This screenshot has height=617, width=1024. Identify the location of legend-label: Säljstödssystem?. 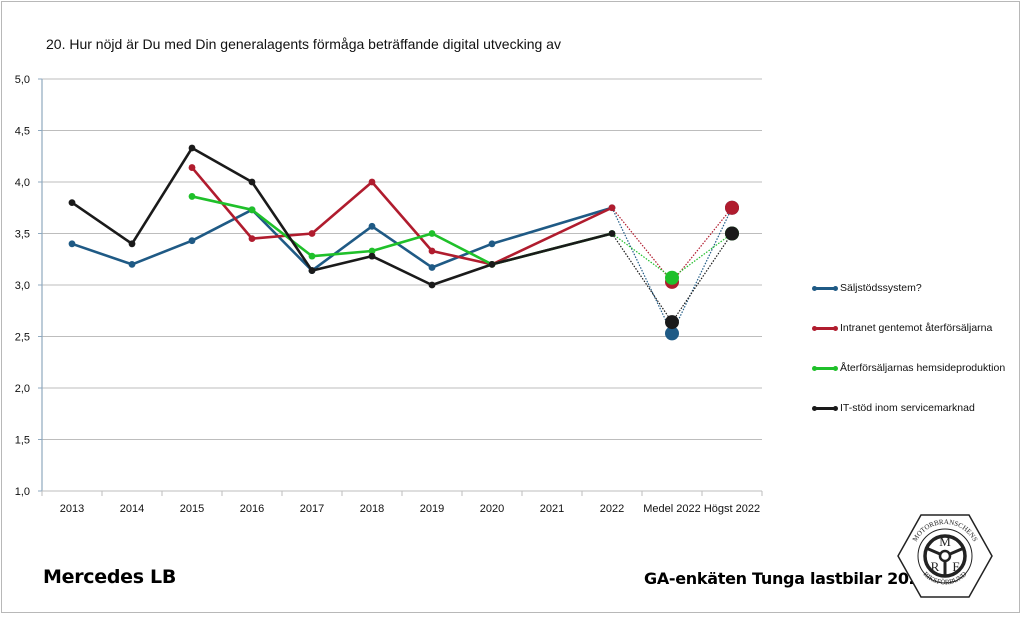
(881, 288).